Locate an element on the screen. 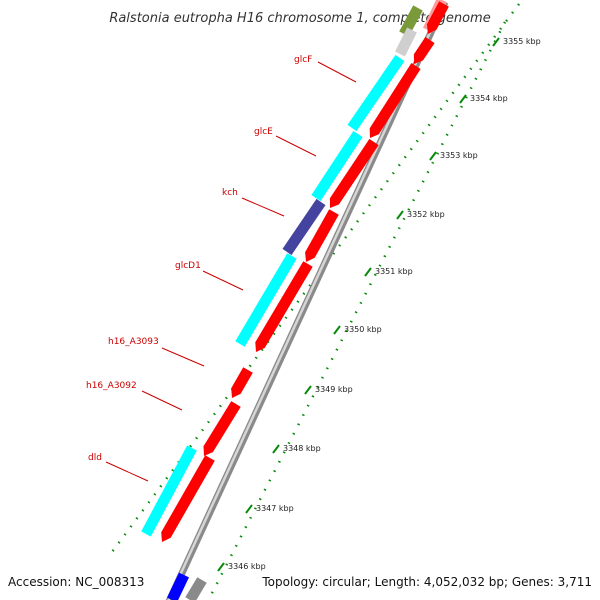  gene-label: kch is located at coordinates (230, 193).